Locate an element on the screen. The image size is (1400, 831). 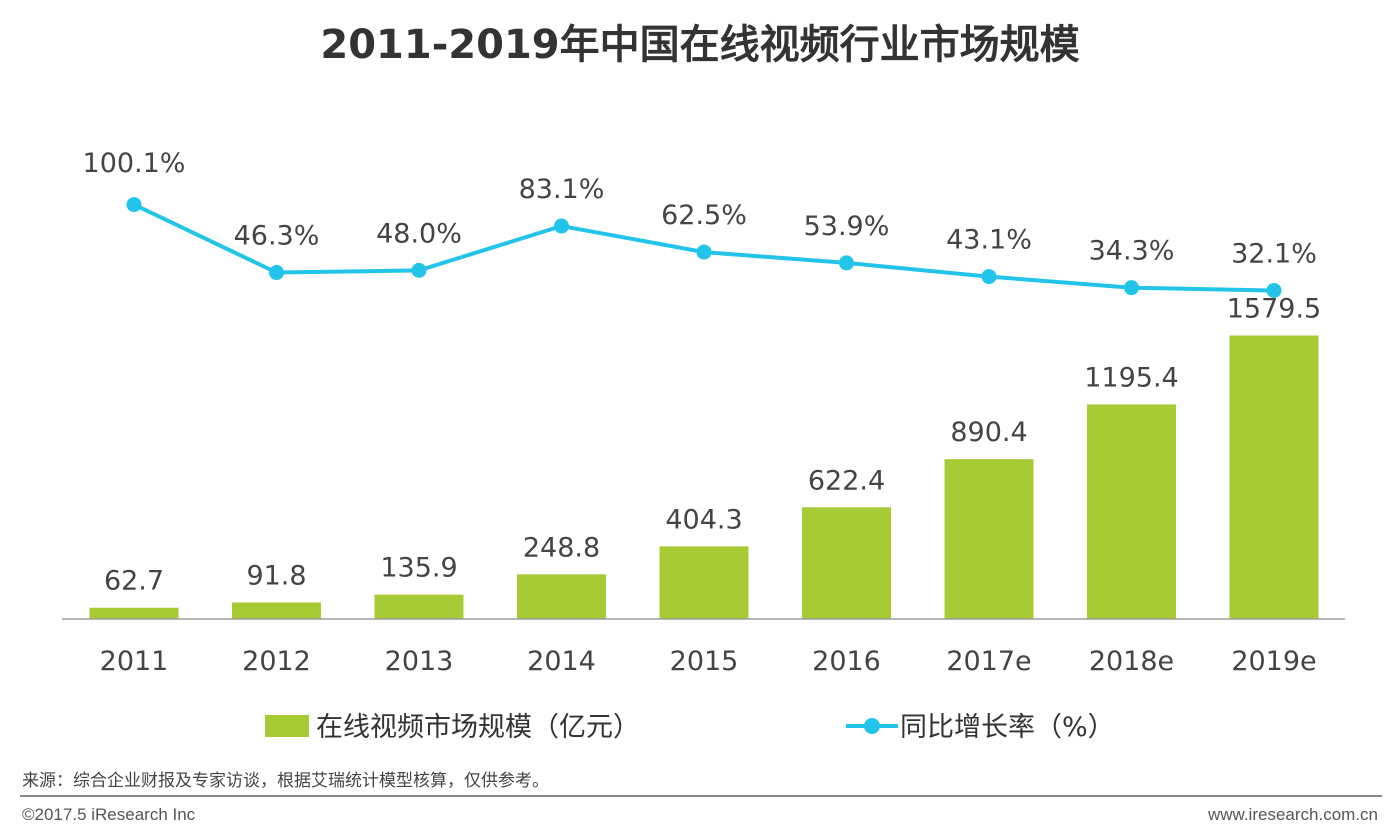
x-tick-label: 2012 is located at coordinates (276, 661).